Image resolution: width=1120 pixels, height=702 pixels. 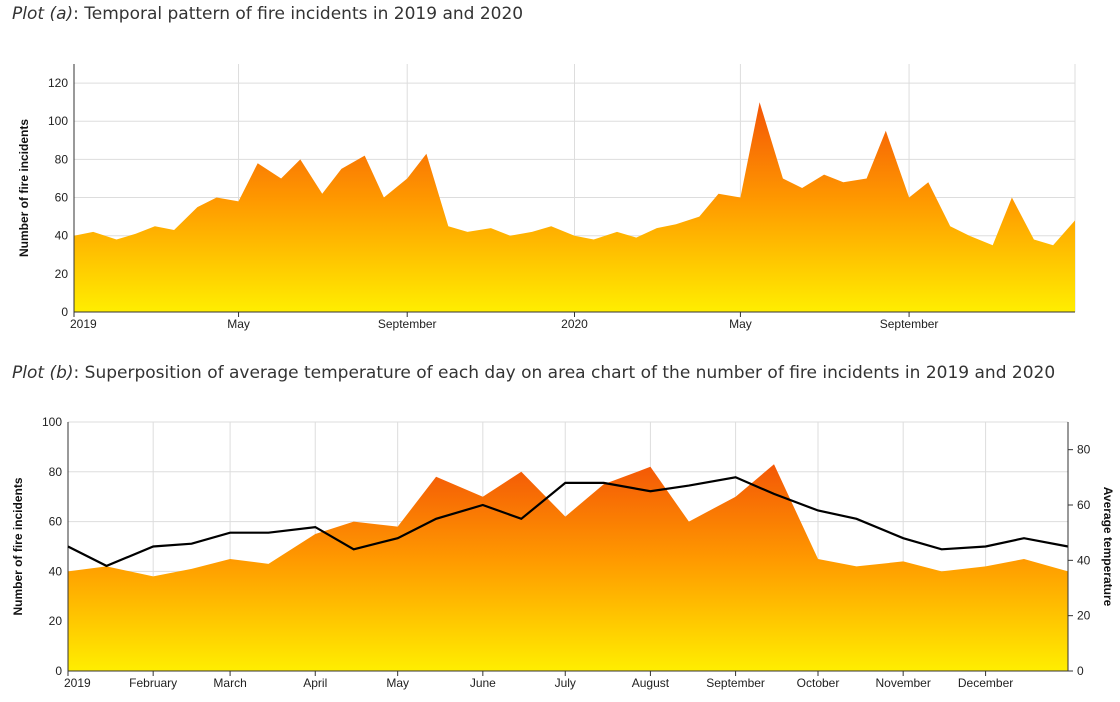 I want to click on right-y-tick-label: 20, so click(x=1084, y=616).